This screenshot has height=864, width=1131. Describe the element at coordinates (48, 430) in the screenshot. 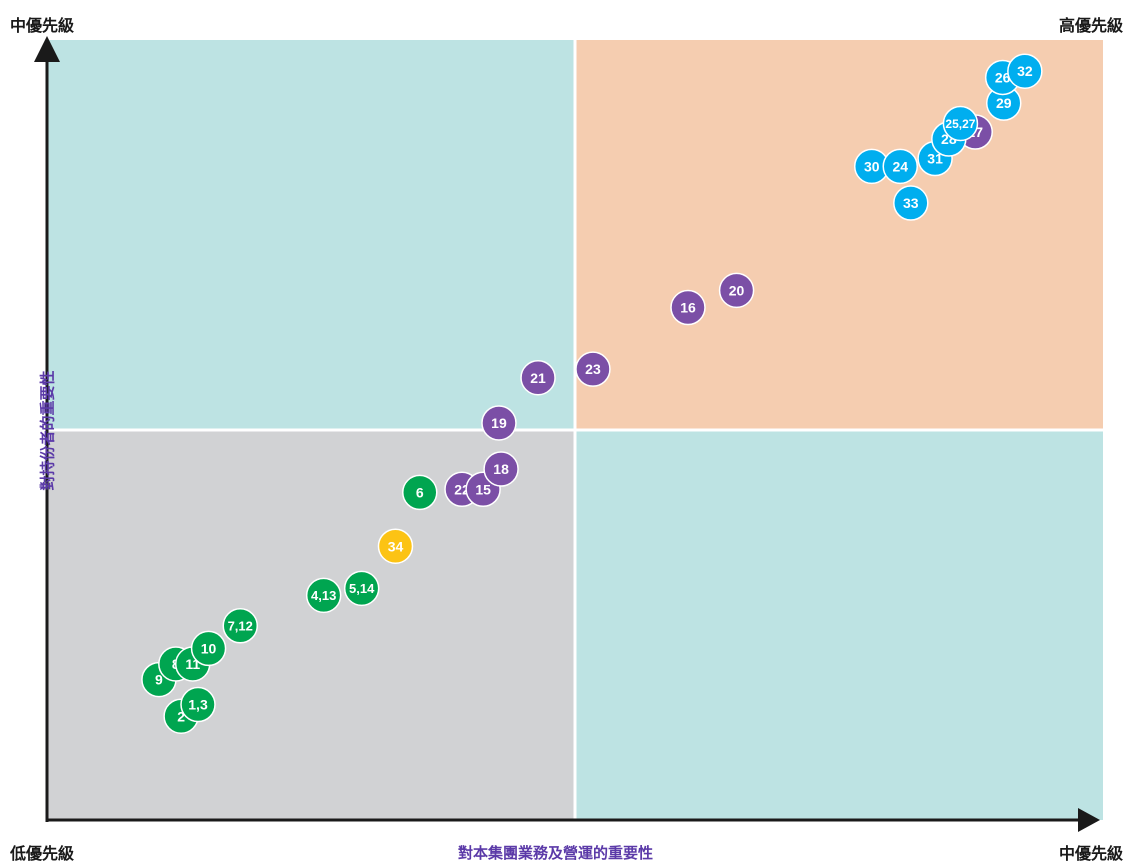

I see `y-axis-label: 對持份者的重要性` at that location.